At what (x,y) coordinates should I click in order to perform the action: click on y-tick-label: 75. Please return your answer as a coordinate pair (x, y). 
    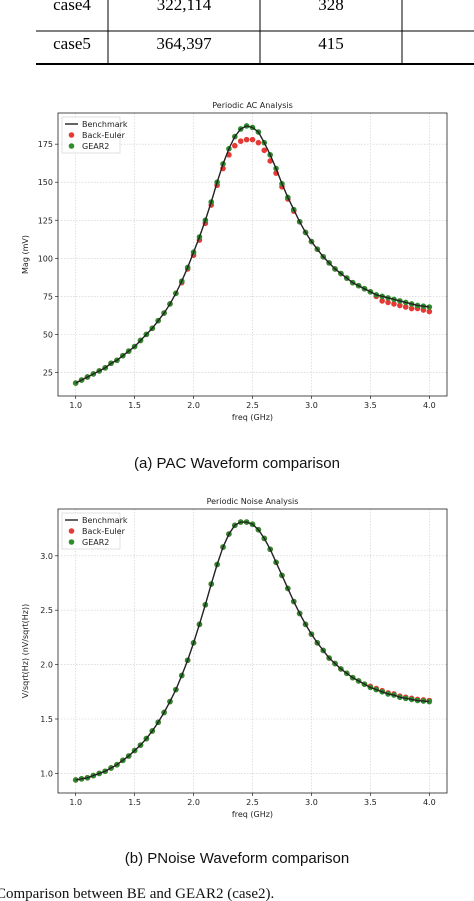
    Looking at the image, I should click on (48, 296).